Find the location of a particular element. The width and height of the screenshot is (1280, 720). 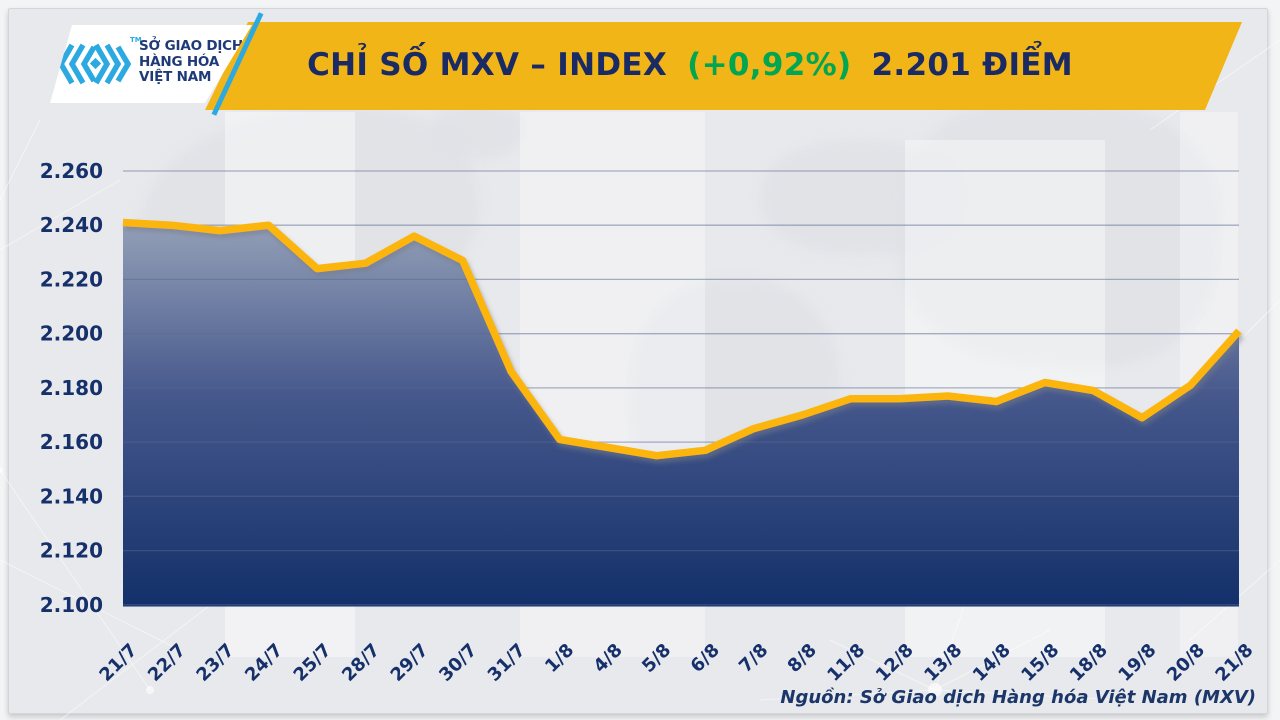

x-axis-tick-label: 12/8 is located at coordinates (895, 663).